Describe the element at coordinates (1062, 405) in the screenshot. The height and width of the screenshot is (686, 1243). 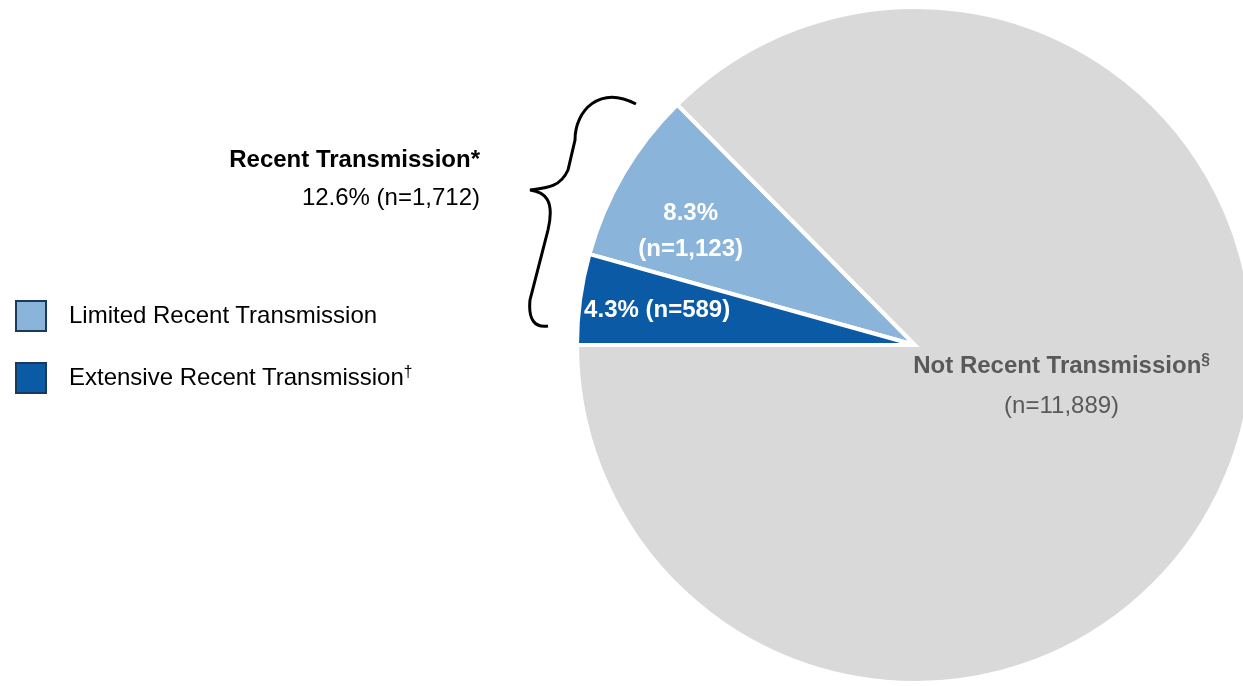
I see `data-label: (n=11,889)` at that location.